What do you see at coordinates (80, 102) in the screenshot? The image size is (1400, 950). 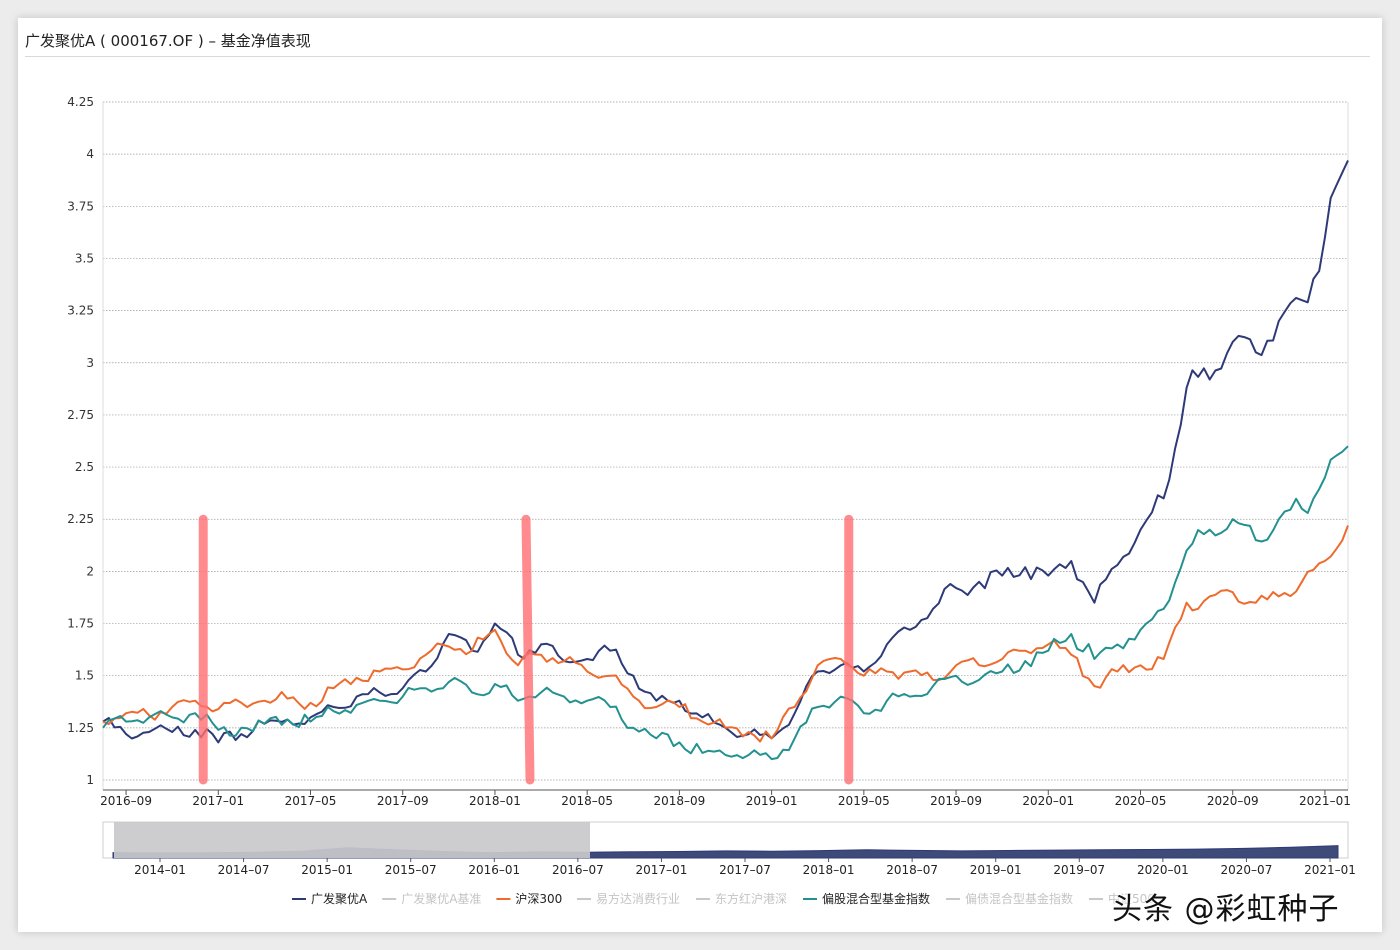 I see `y-tick-label: 4.25` at bounding box center [80, 102].